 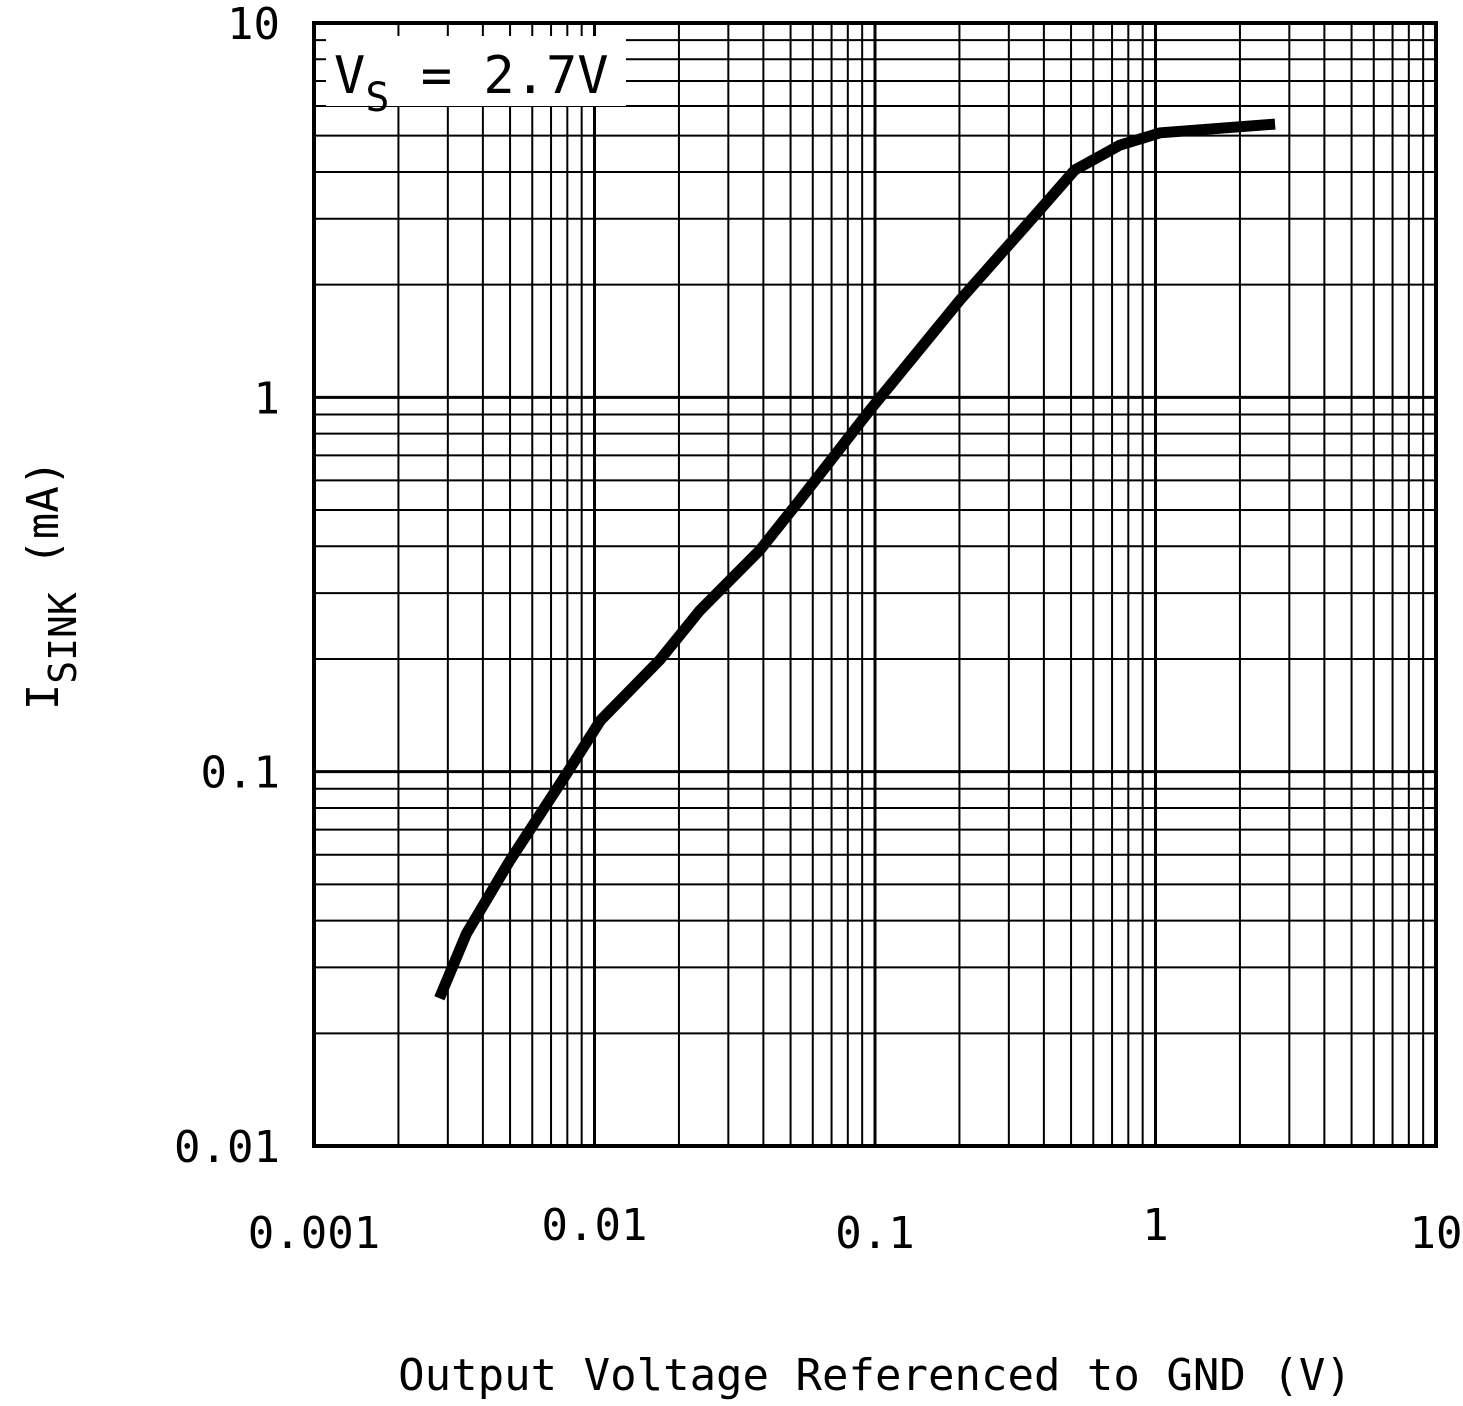 I want to click on svg-text: VS = 2.7V, so click(x=471, y=83).